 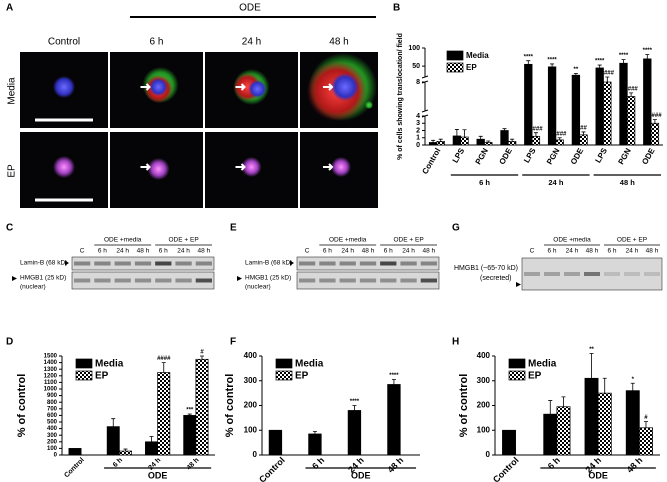 What do you see at coordinates (12, 171) in the screenshot?
I see `row-label: EP` at bounding box center [12, 171].